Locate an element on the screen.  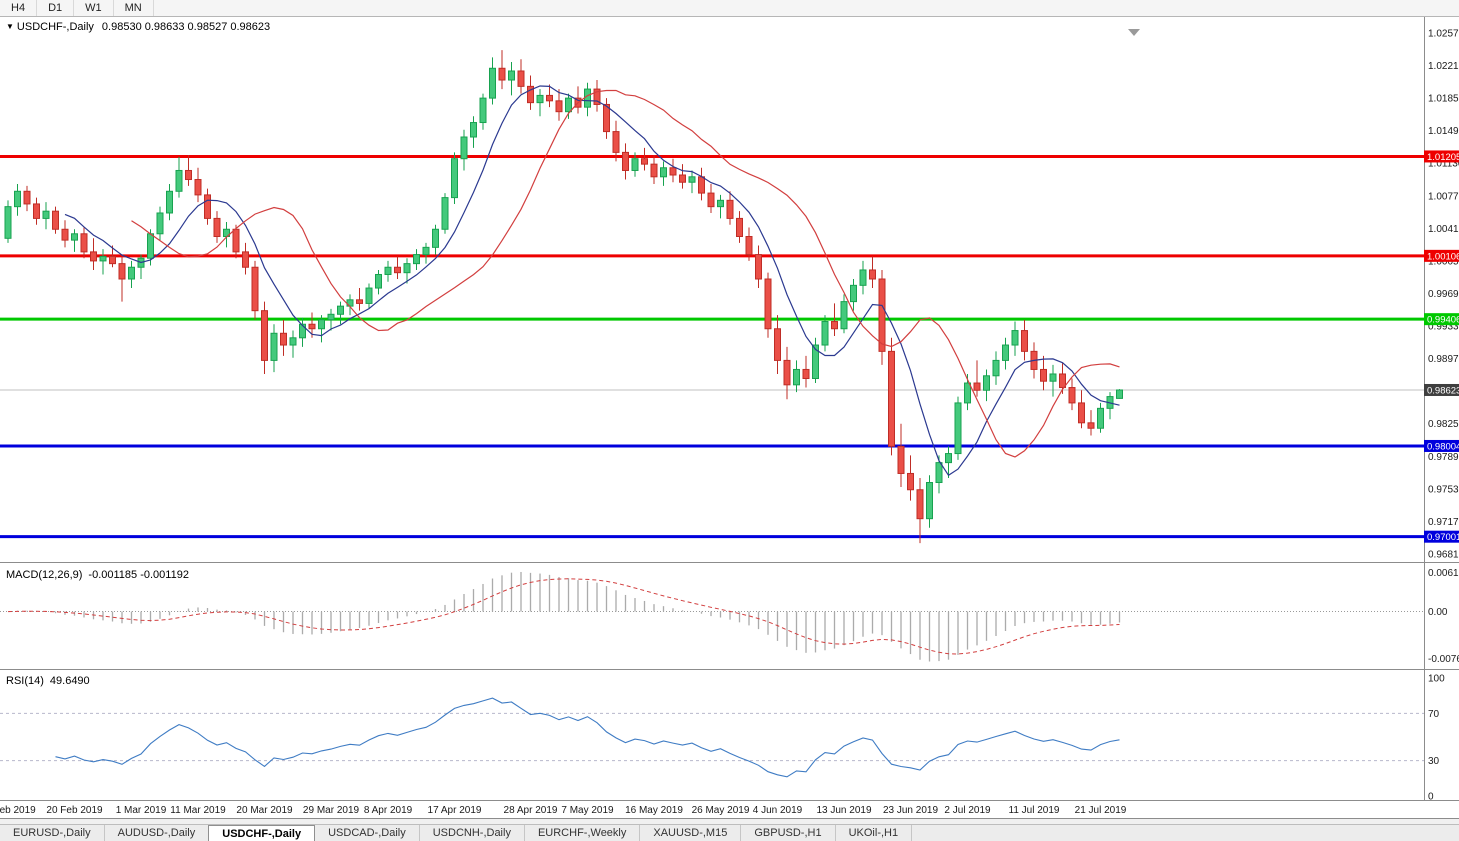
horizontal-scrollbar is located at coordinates (729, 821).